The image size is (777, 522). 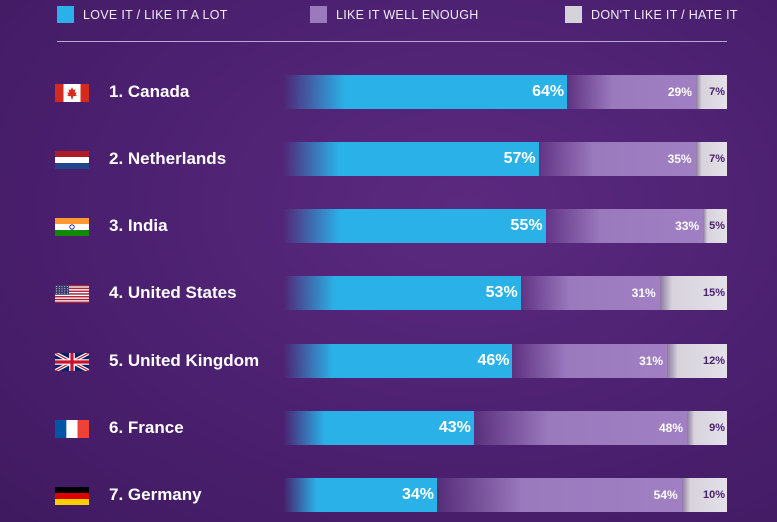 What do you see at coordinates (378, 428) in the screenshot?
I see `love-segment: 43%` at bounding box center [378, 428].